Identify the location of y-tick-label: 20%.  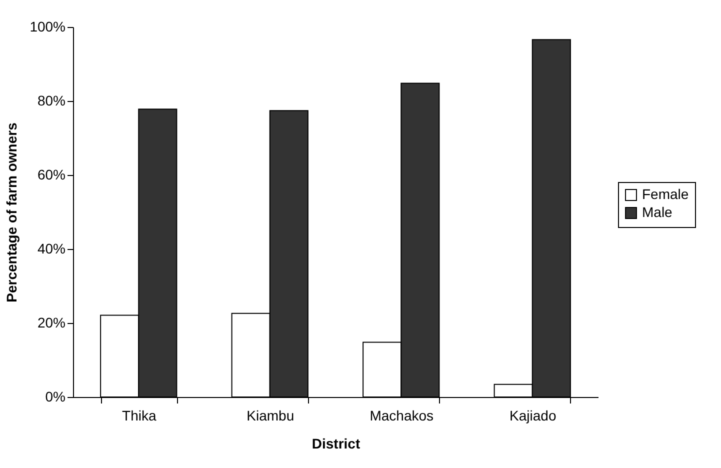
(51, 322).